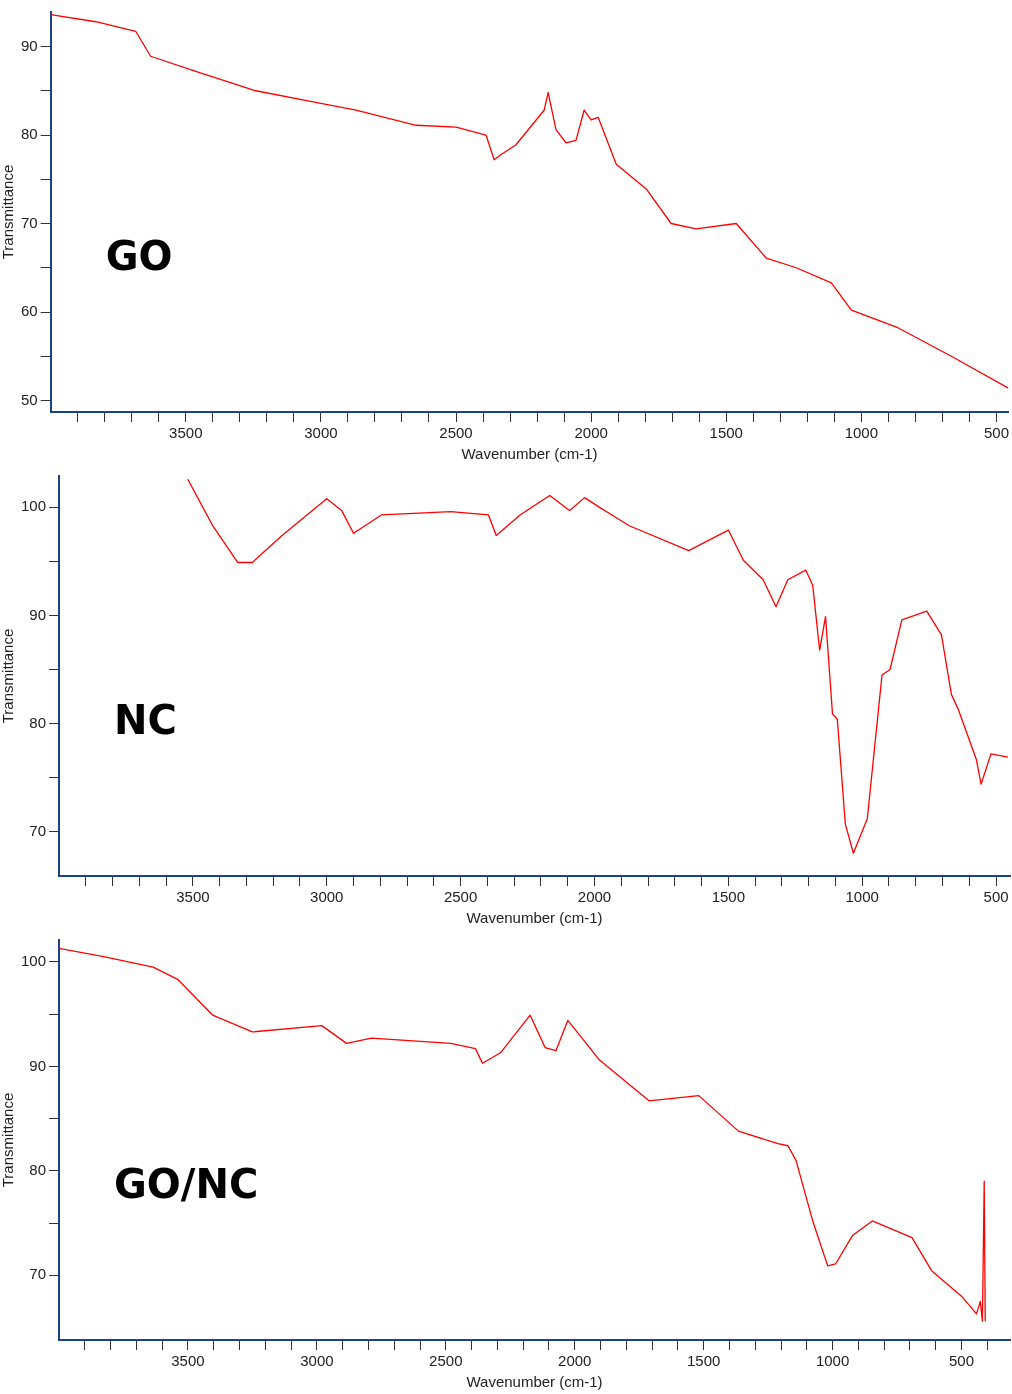 Image resolution: width=1012 pixels, height=1394 pixels. What do you see at coordinates (186, 1184) in the screenshot?
I see `annotation: GO/NC` at bounding box center [186, 1184].